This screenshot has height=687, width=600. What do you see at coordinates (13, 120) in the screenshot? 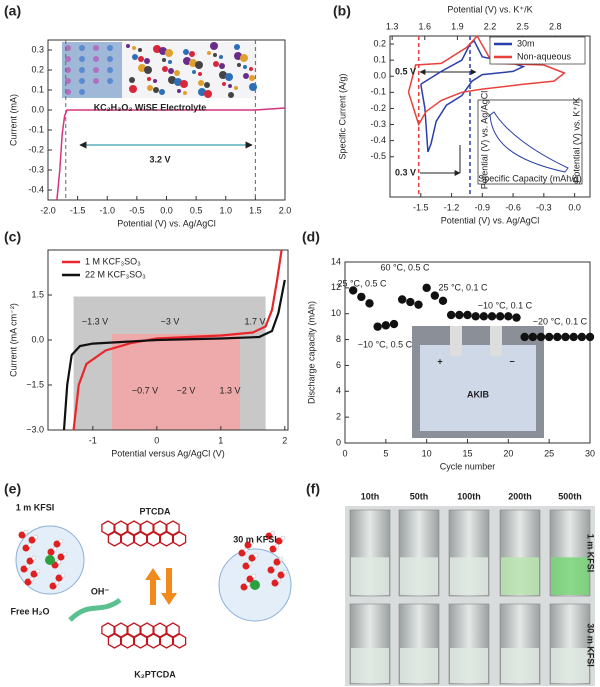
I see `y-axis-title: Current (mA)` at bounding box center [13, 120].